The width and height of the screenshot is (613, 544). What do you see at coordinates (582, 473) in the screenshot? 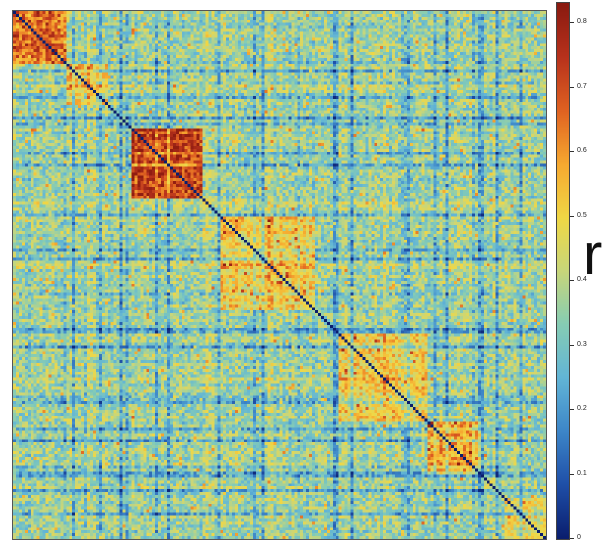
I see `colorbar-tick-label: 0.1` at bounding box center [582, 473].